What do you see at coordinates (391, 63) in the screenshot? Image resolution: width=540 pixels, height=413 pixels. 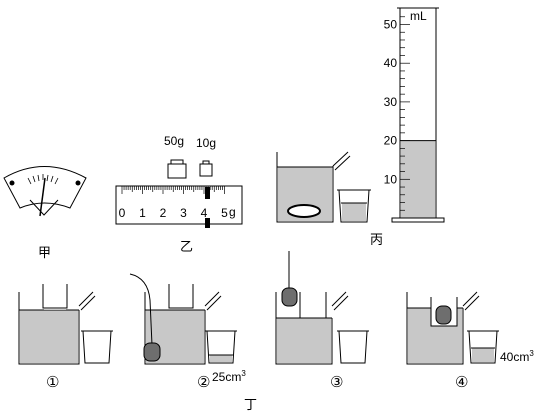 I see `cylinder-tick-label: 40` at bounding box center [391, 63].